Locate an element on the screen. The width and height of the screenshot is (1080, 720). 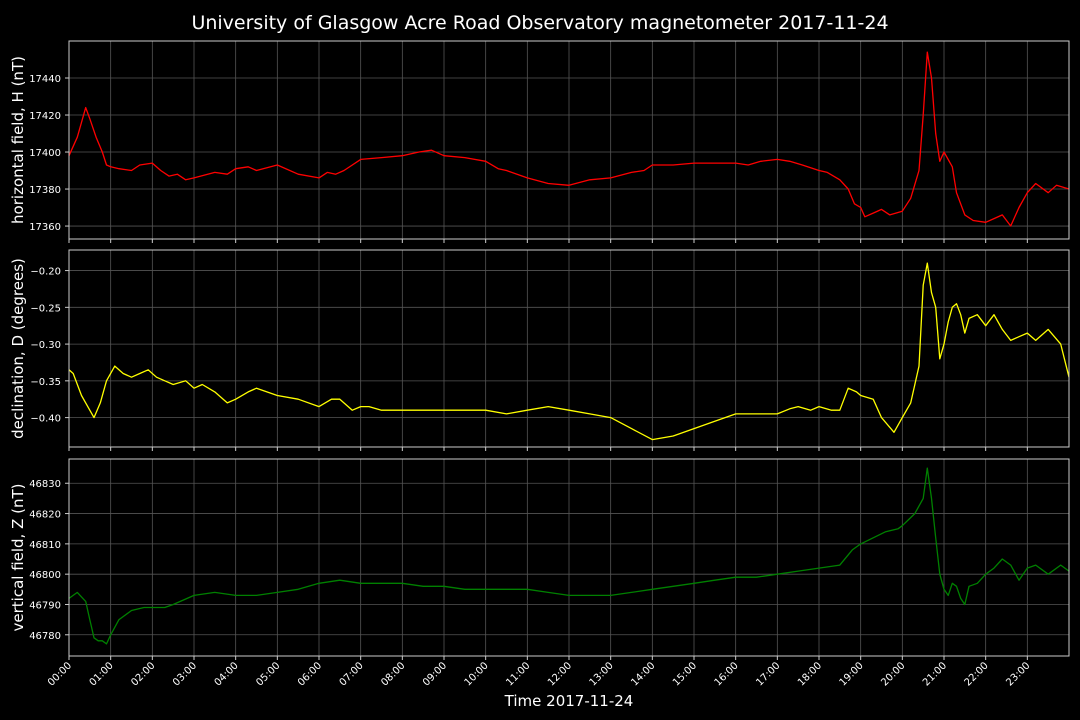
y-tick-label: 46830 is located at coordinates (45, 484).